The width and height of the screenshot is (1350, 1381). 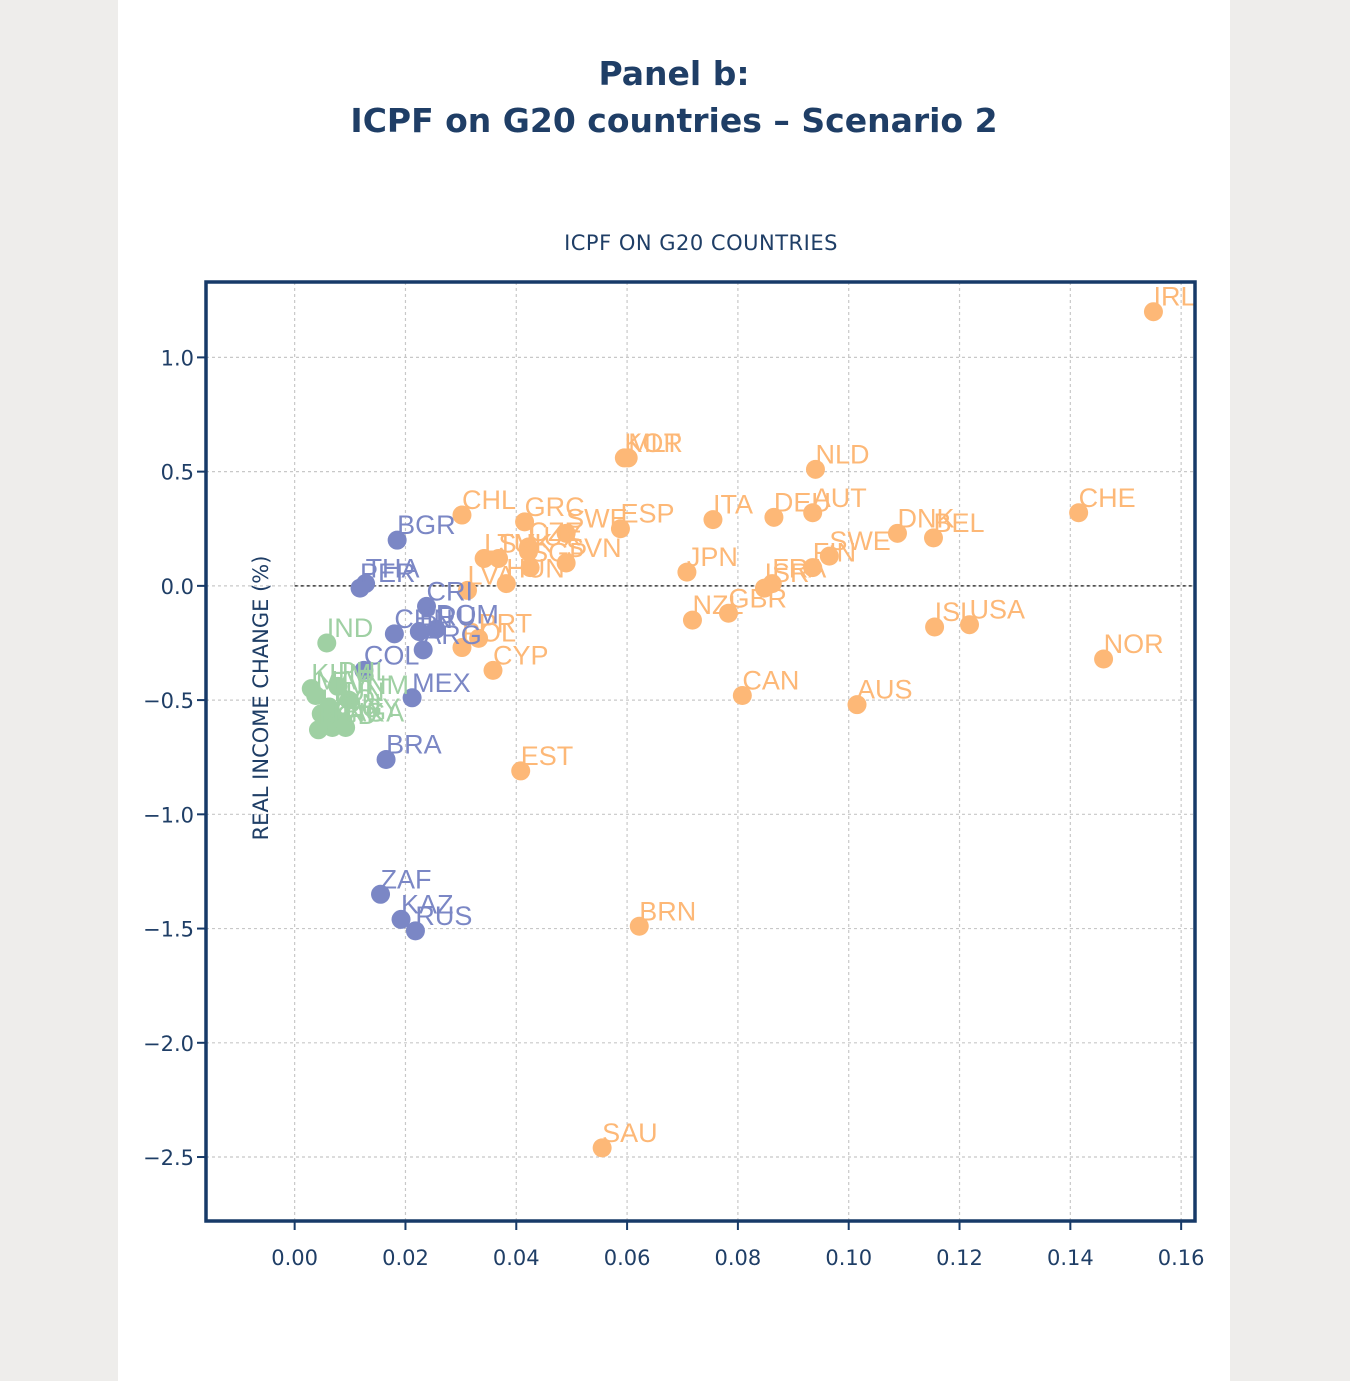 I want to click on point-label: EGY, so click(x=371, y=708).